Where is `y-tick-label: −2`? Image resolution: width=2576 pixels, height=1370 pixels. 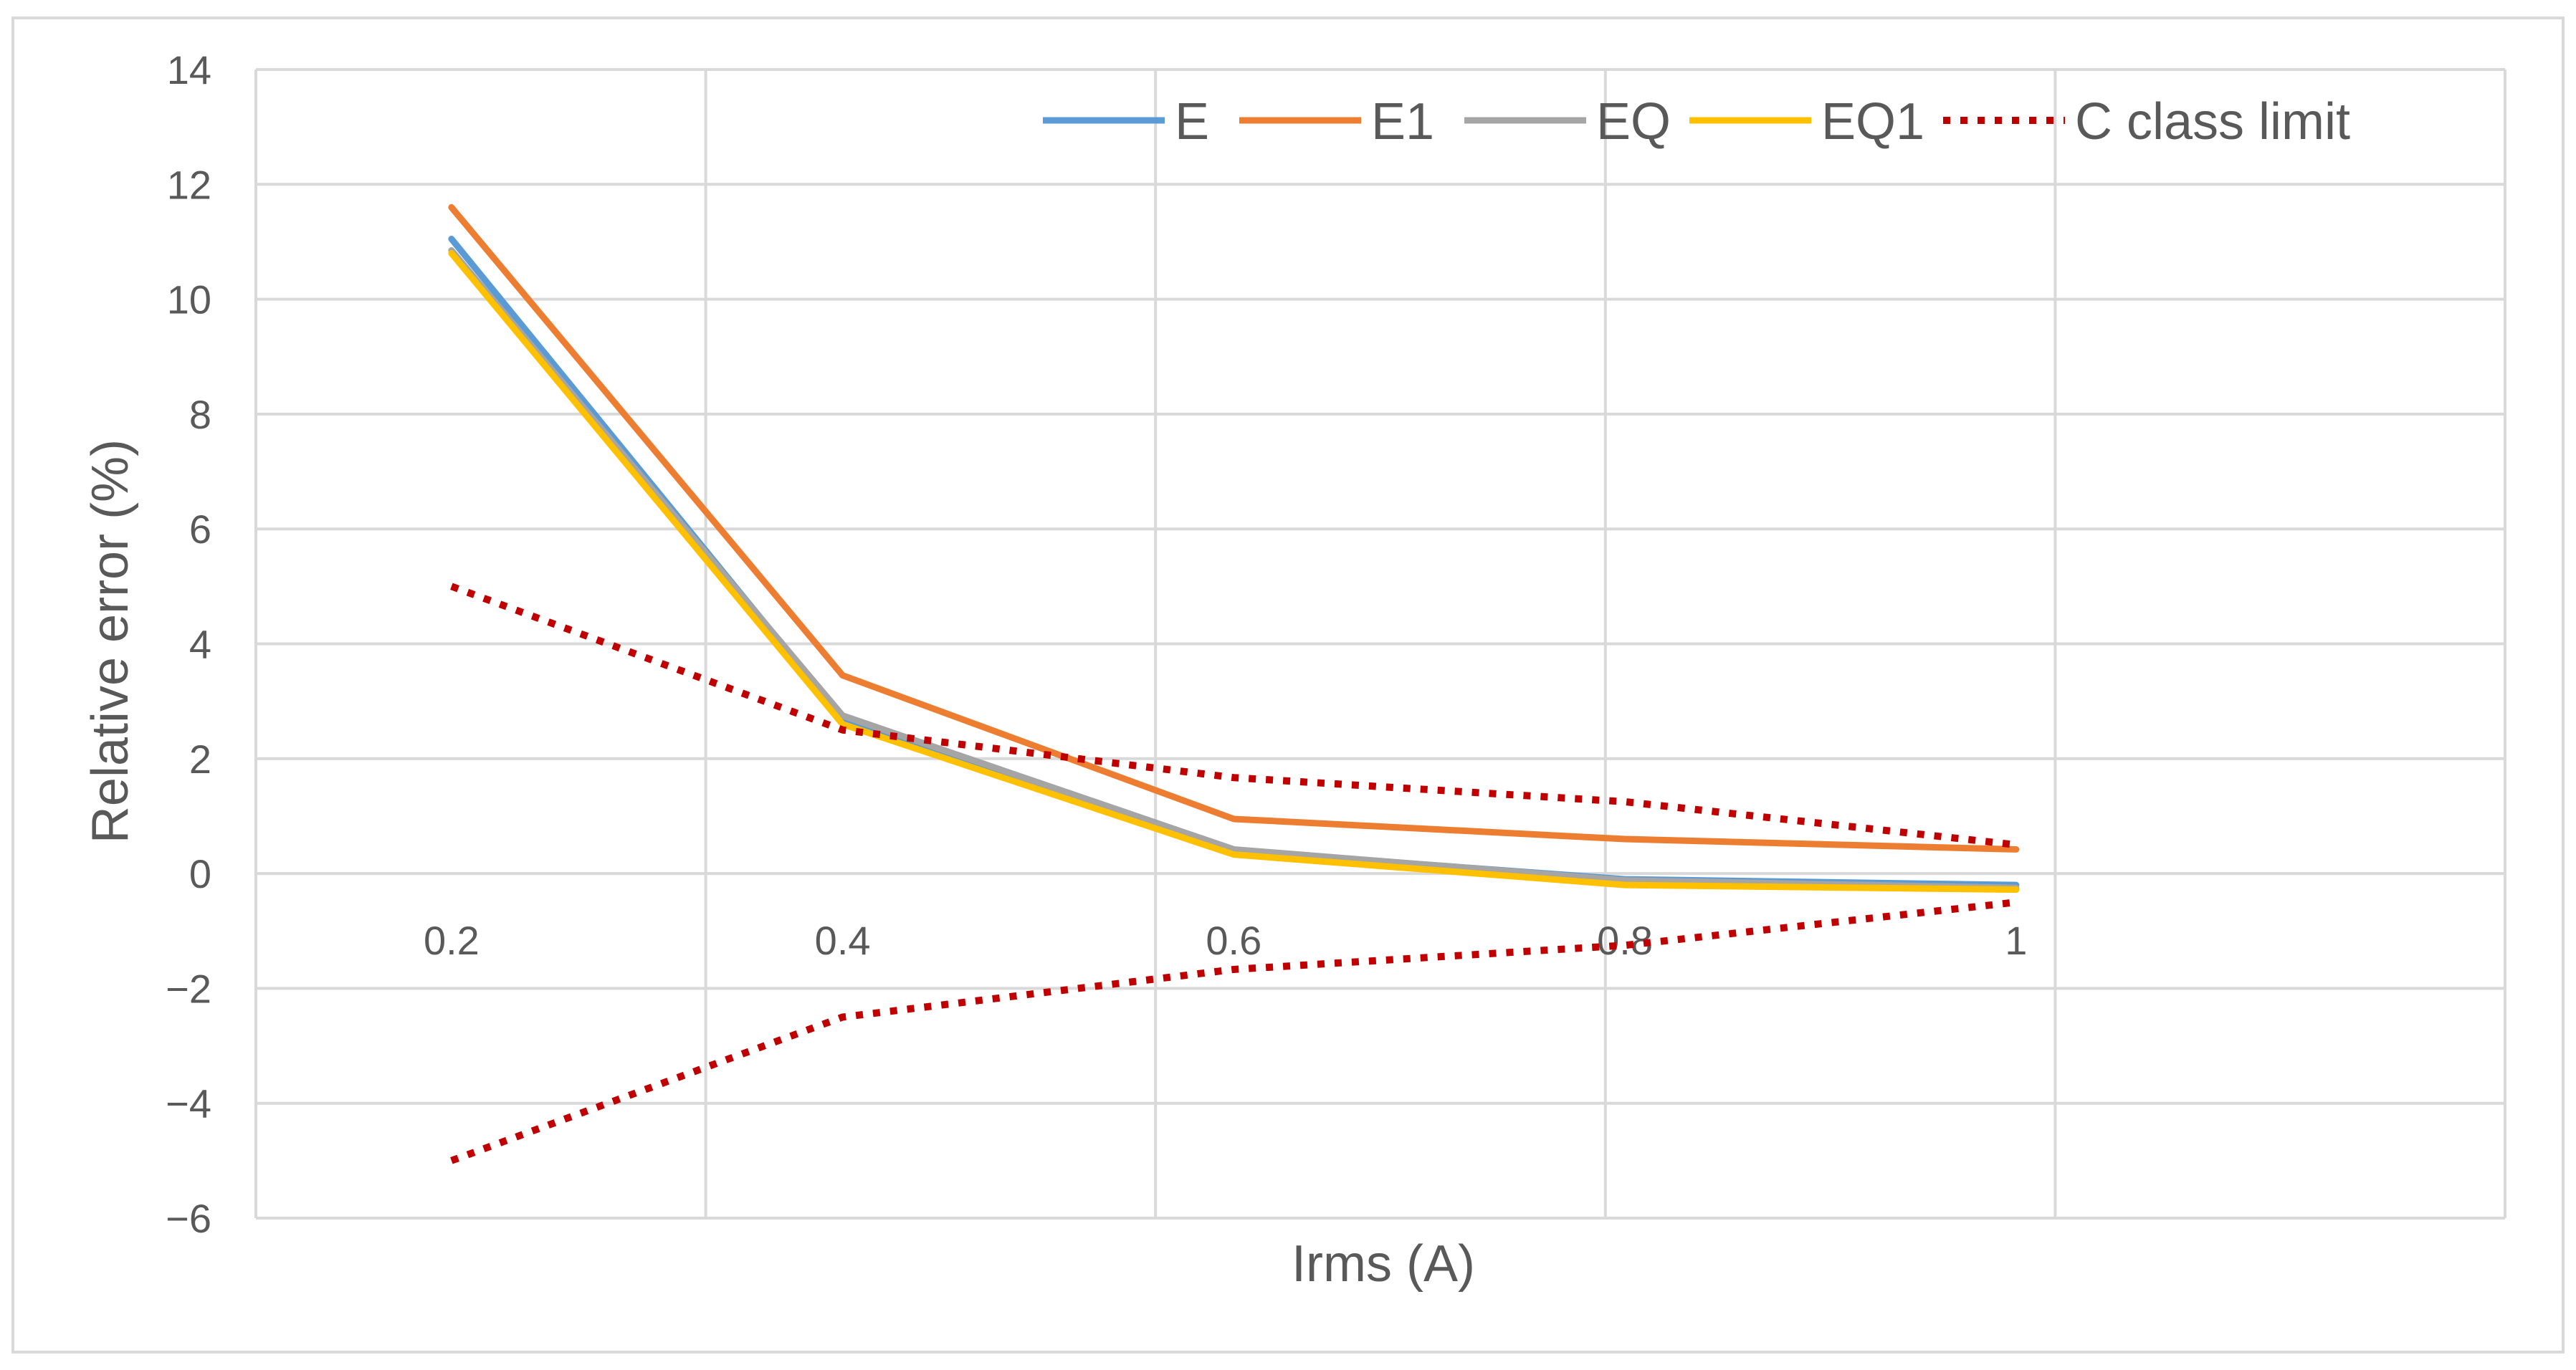 y-tick-label: −2 is located at coordinates (188, 988).